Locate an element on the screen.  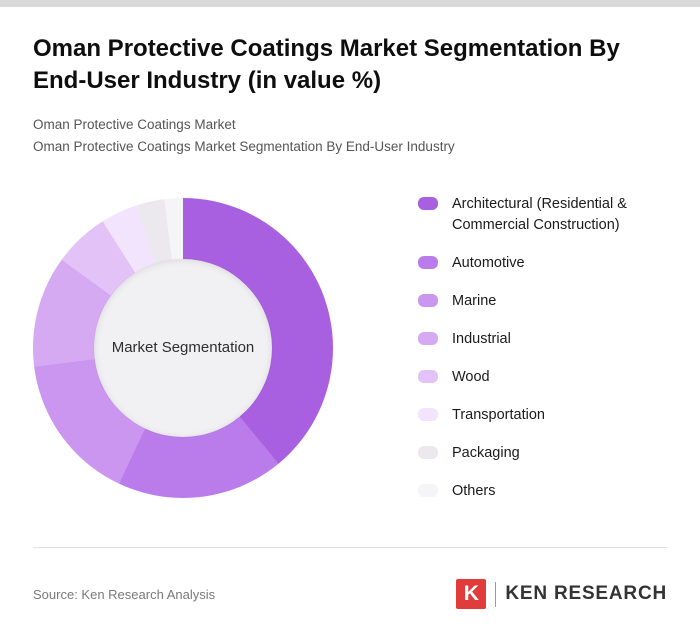
footer-divider is located at coordinates (350, 547).